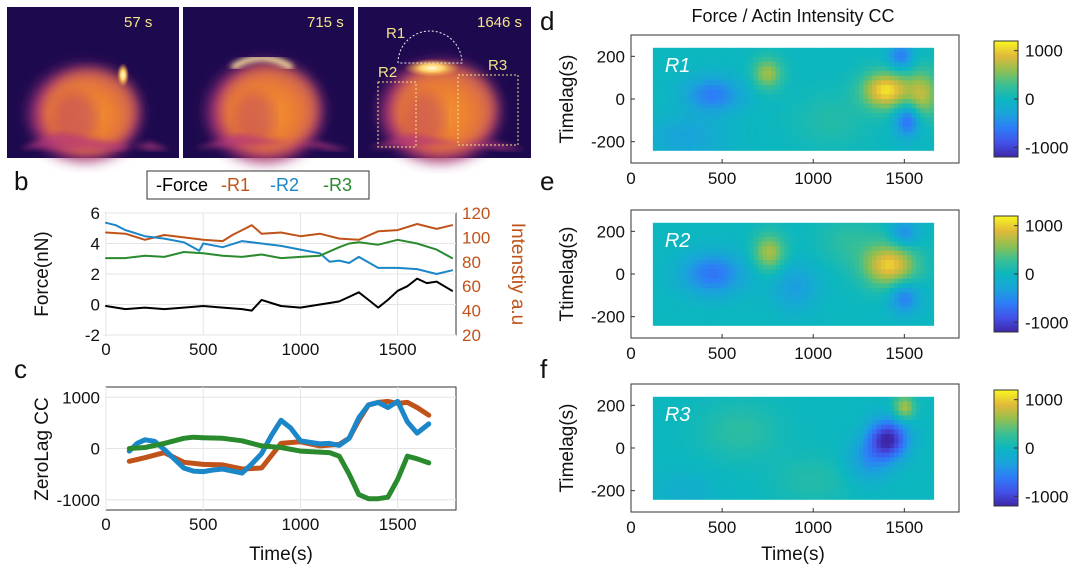 Image resolution: width=1078 pixels, height=571 pixels. Describe the element at coordinates (387, 72) in the screenshot. I see `roi-r2-label: R2` at that location.